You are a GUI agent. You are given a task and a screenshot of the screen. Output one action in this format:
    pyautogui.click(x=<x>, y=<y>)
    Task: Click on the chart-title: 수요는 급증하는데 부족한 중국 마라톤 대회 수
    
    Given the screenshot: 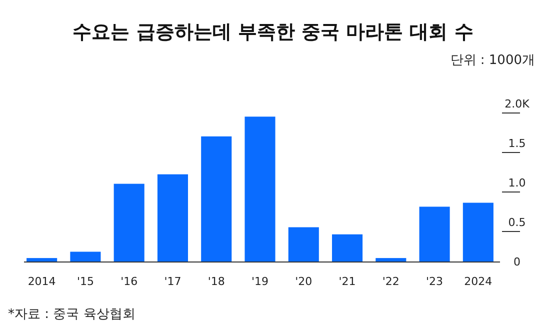 What is the action you would take?
    pyautogui.click(x=273, y=32)
    